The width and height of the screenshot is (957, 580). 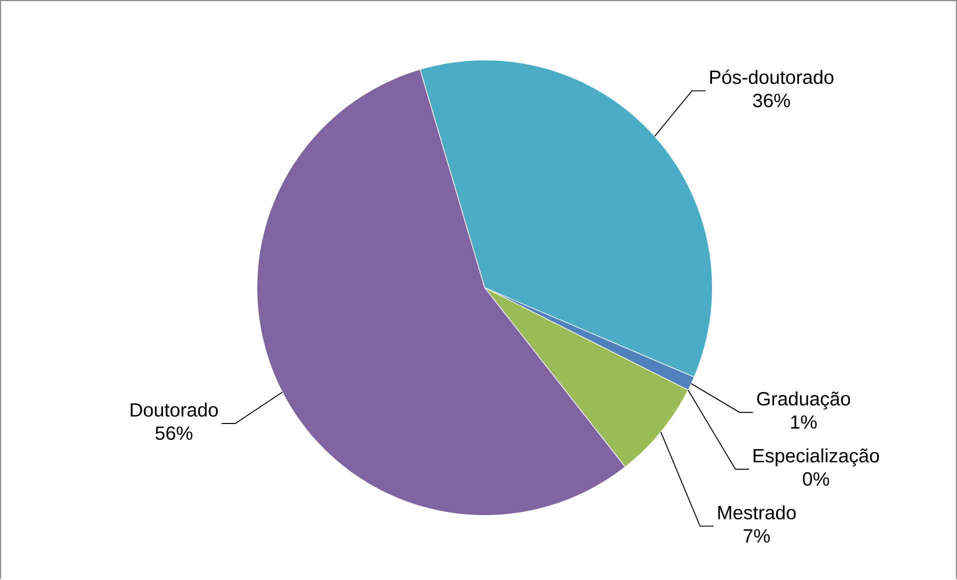 I want to click on category-label: Especialização, so click(x=816, y=457).